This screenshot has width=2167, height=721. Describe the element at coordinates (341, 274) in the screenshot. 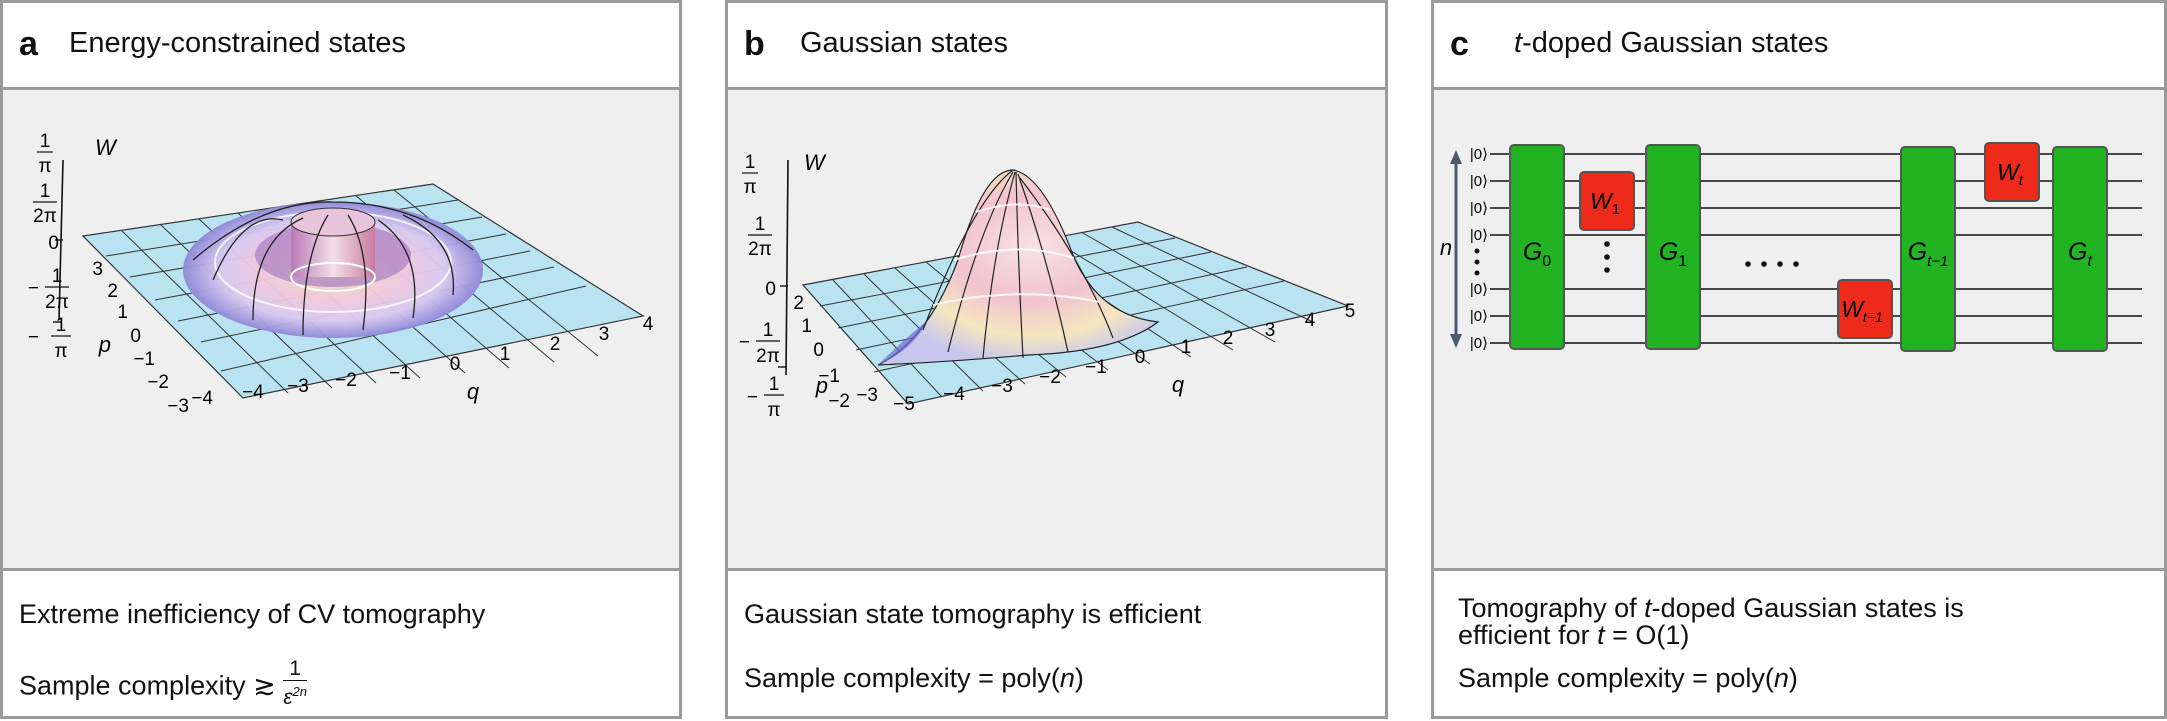

I see `wigner-plot-a: W 1 π 1 2π 0 − 1 2π − 1 π 3 2 1` at that location.